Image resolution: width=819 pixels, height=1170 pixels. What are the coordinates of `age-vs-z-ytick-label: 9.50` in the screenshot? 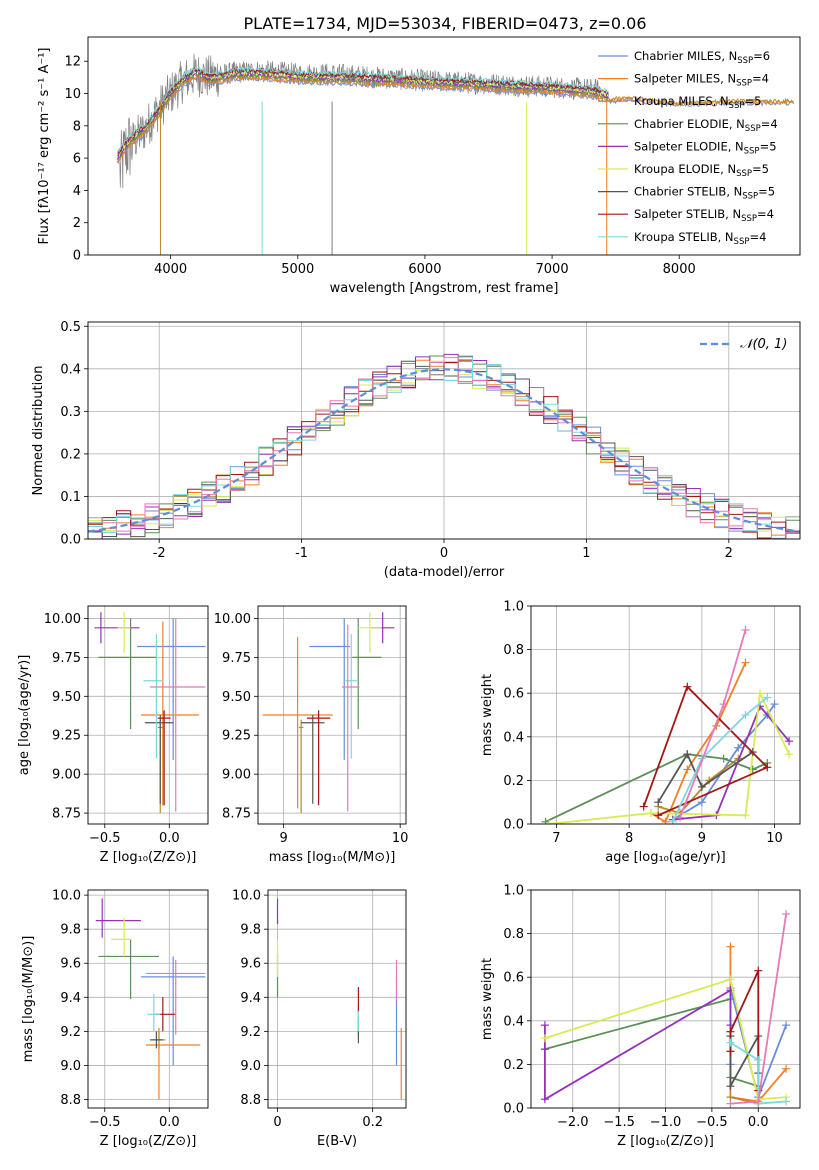 It's located at (66, 697).